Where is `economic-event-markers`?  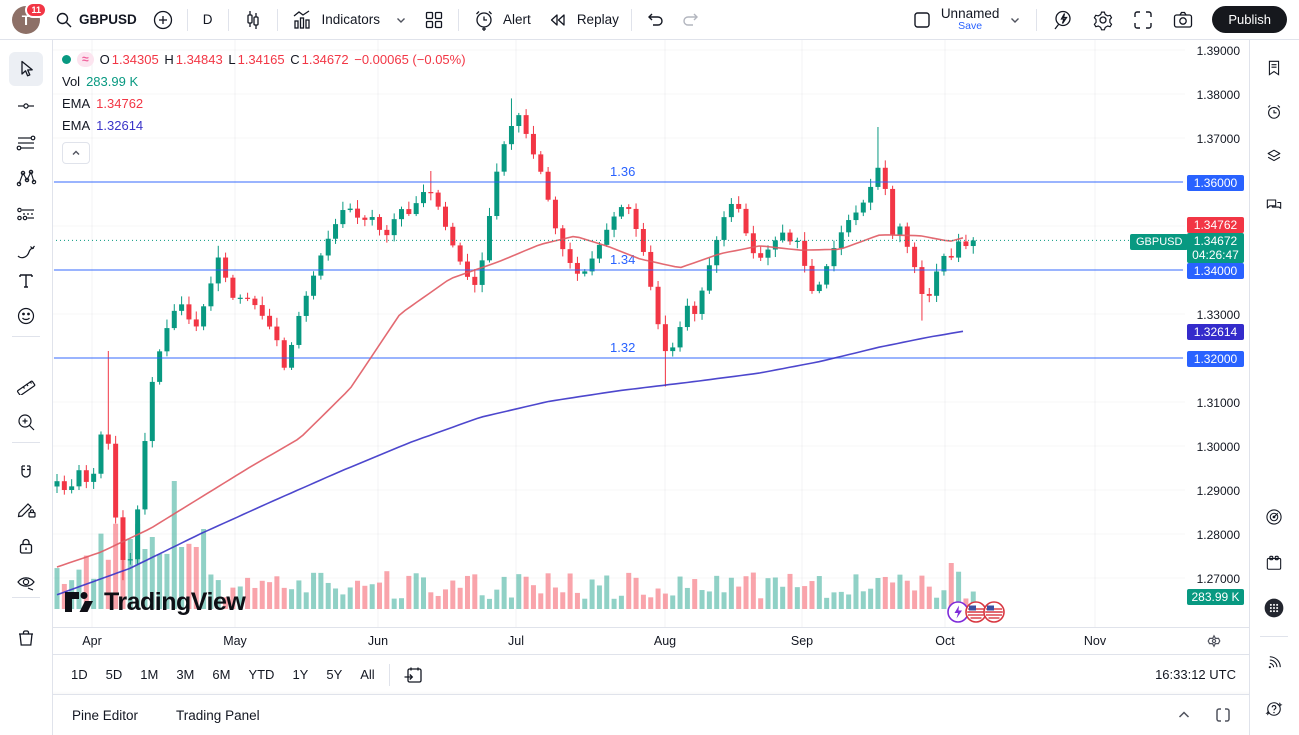 economic-event-markers is located at coordinates (976, 612).